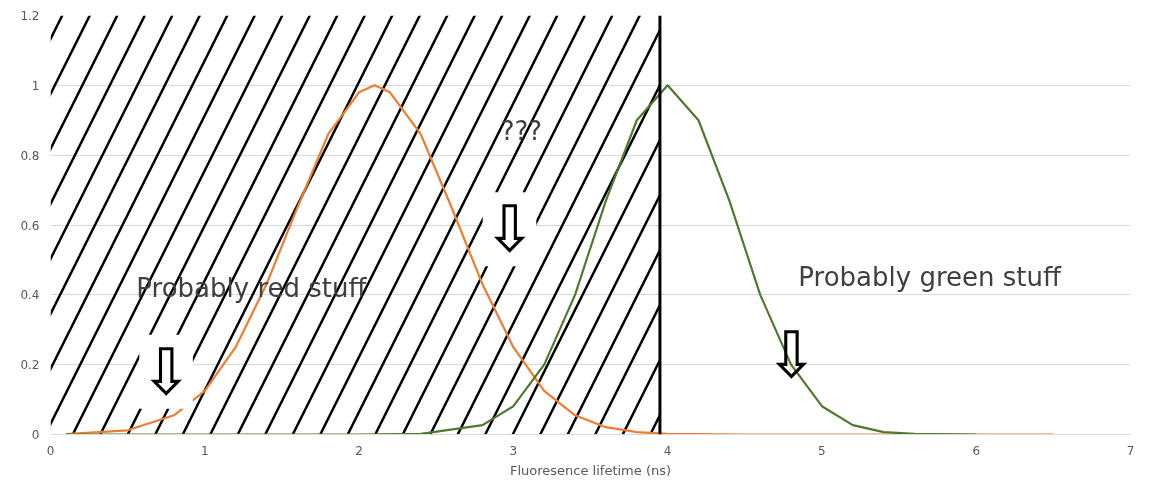 This screenshot has height=491, width=1160. What do you see at coordinates (1130, 450) in the screenshot?
I see `x-tick-label: 7` at bounding box center [1130, 450].